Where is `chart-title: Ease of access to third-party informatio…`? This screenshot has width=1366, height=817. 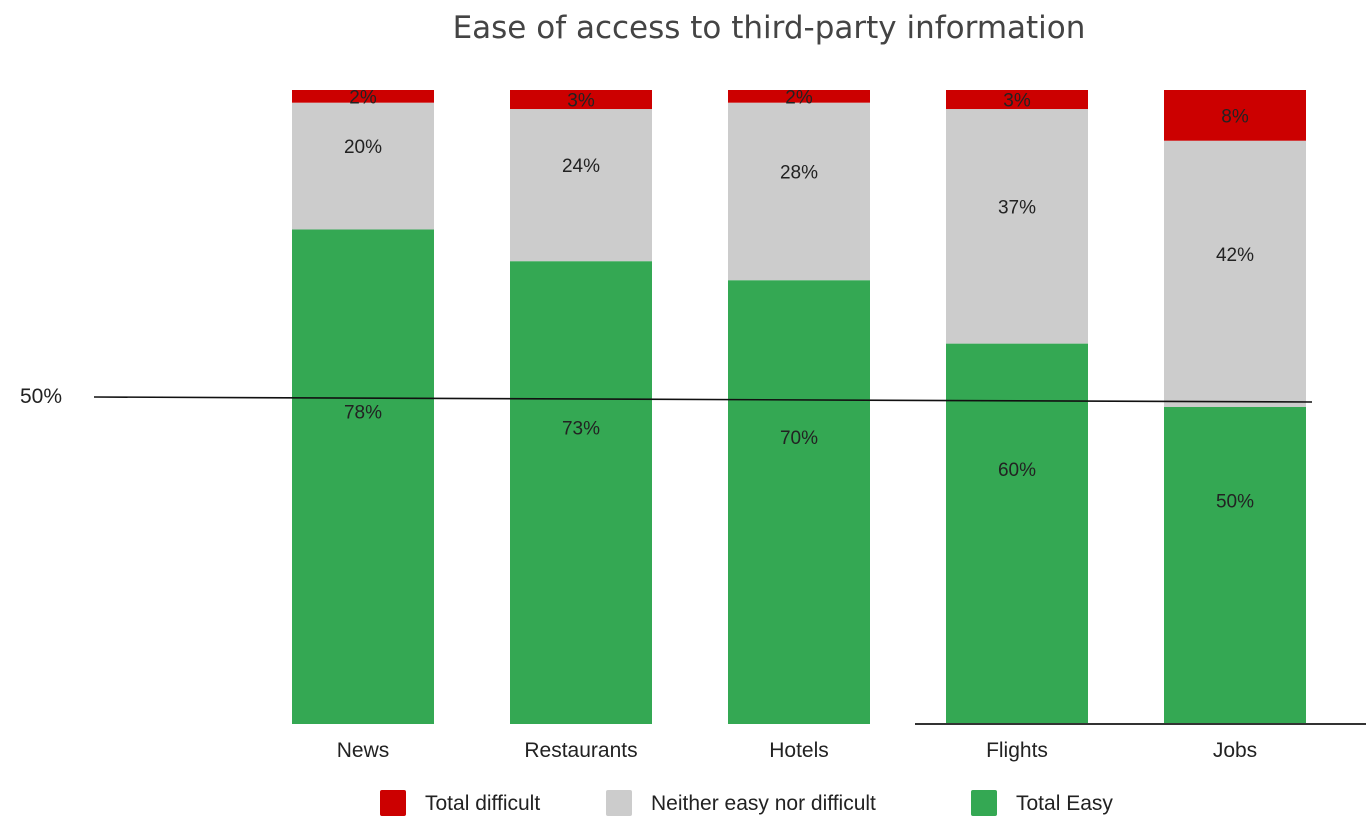
chart-title: Ease of access to third-party informatio… is located at coordinates (769, 28).